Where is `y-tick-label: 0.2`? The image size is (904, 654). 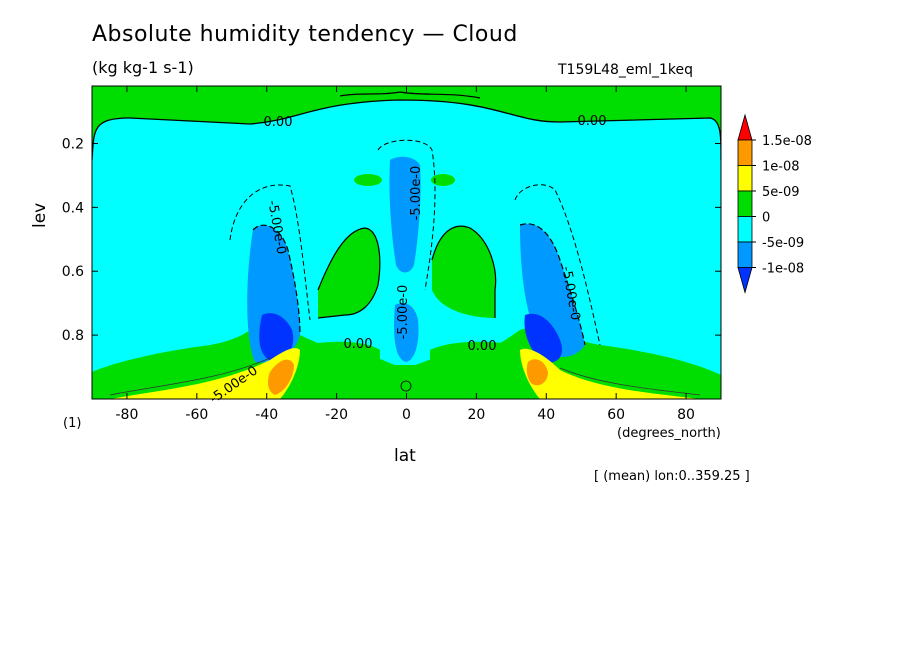 y-tick-label: 0.2 is located at coordinates (73, 144).